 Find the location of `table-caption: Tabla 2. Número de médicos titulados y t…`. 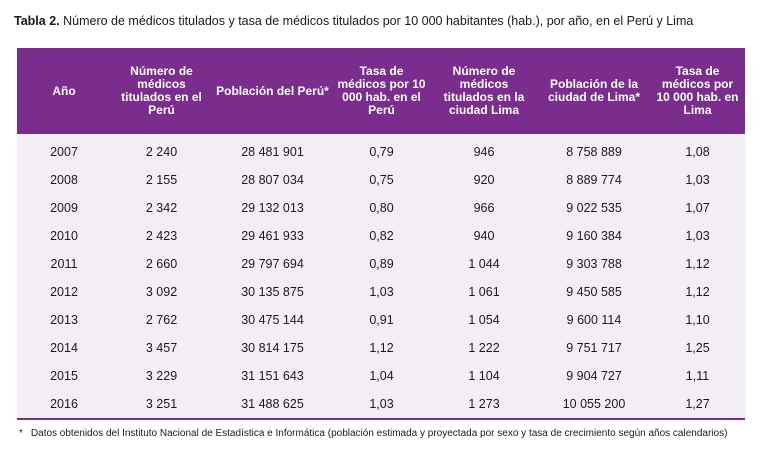

table-caption: Tabla 2. Número de médicos titulados y t… is located at coordinates (353, 21).